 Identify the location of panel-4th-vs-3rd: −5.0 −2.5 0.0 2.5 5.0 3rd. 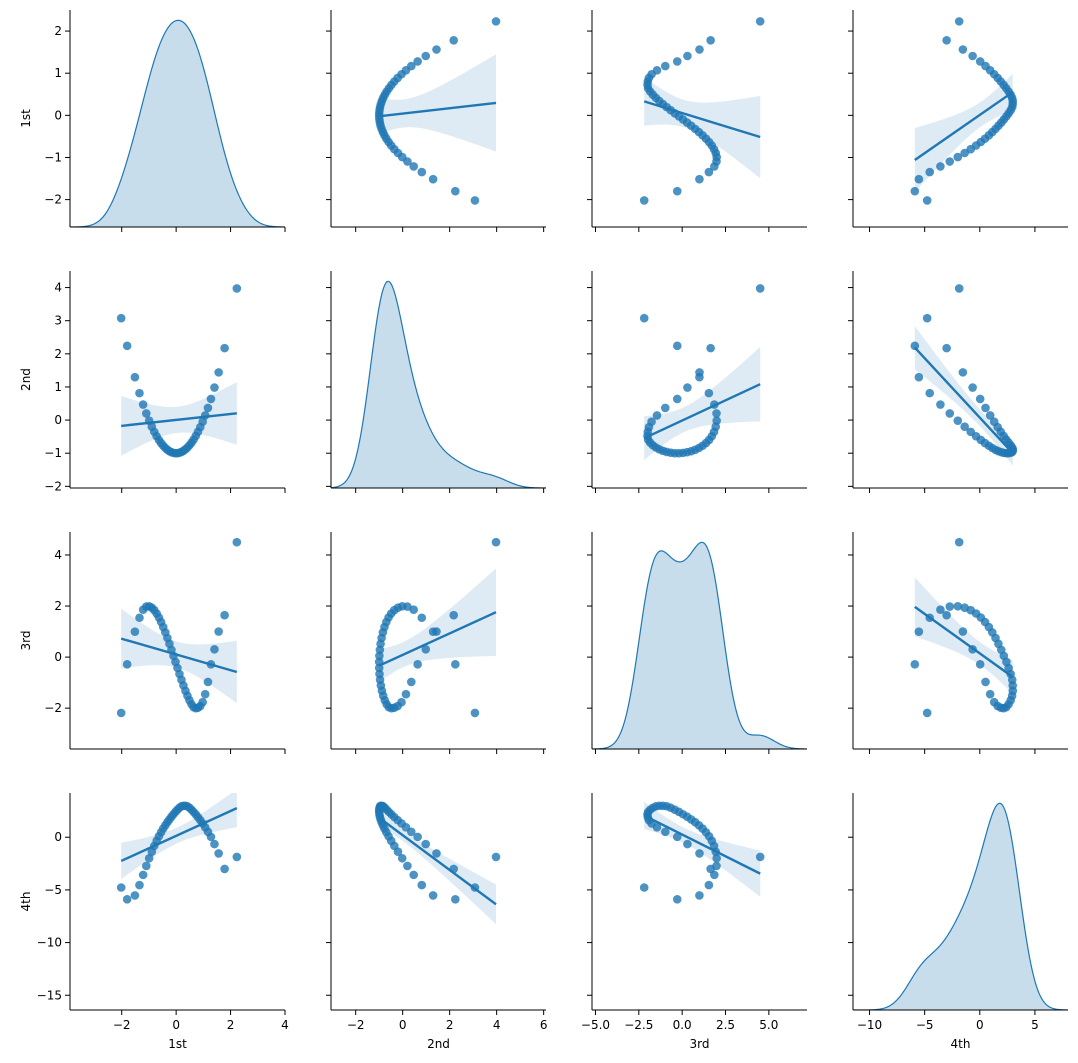
(694, 922).